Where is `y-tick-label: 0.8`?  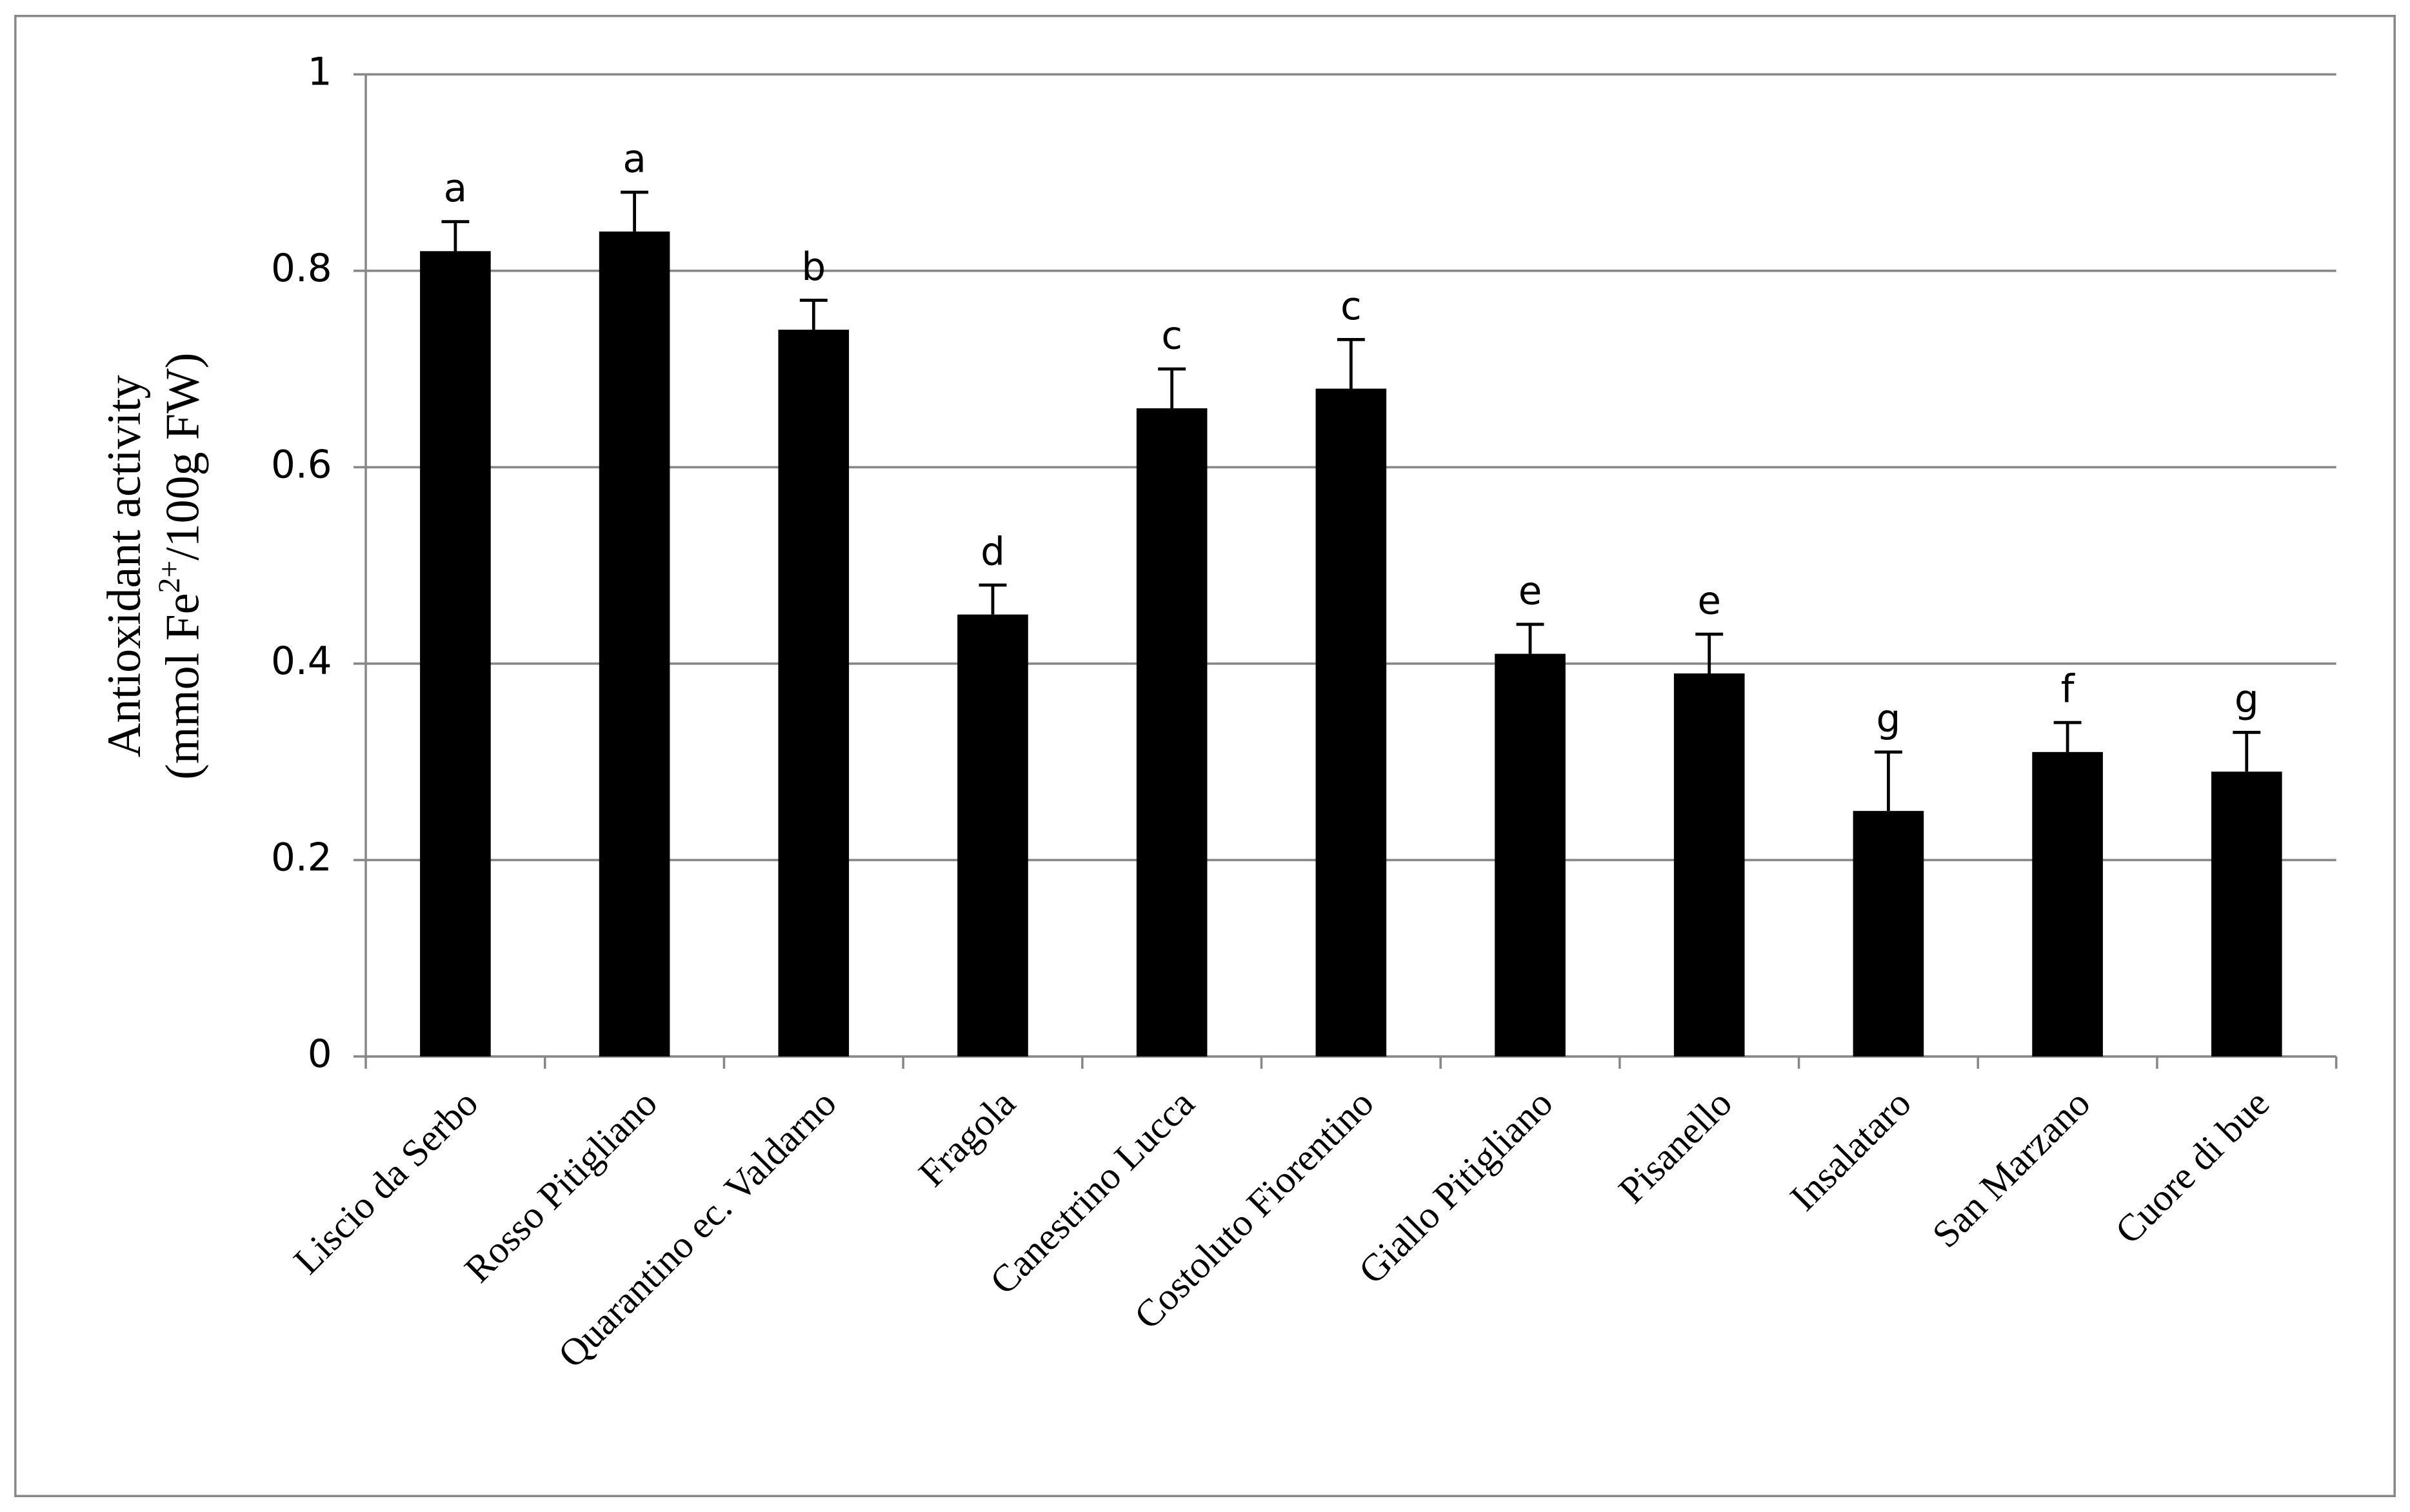 y-tick-label: 0.8 is located at coordinates (301, 268).